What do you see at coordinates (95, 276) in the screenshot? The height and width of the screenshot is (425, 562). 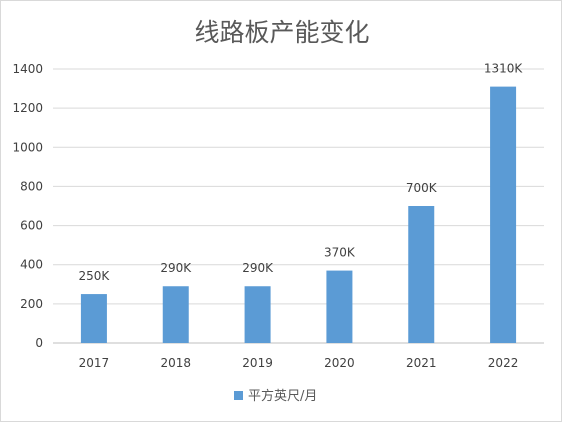 I see `data-label-2017: 250K` at bounding box center [95, 276].